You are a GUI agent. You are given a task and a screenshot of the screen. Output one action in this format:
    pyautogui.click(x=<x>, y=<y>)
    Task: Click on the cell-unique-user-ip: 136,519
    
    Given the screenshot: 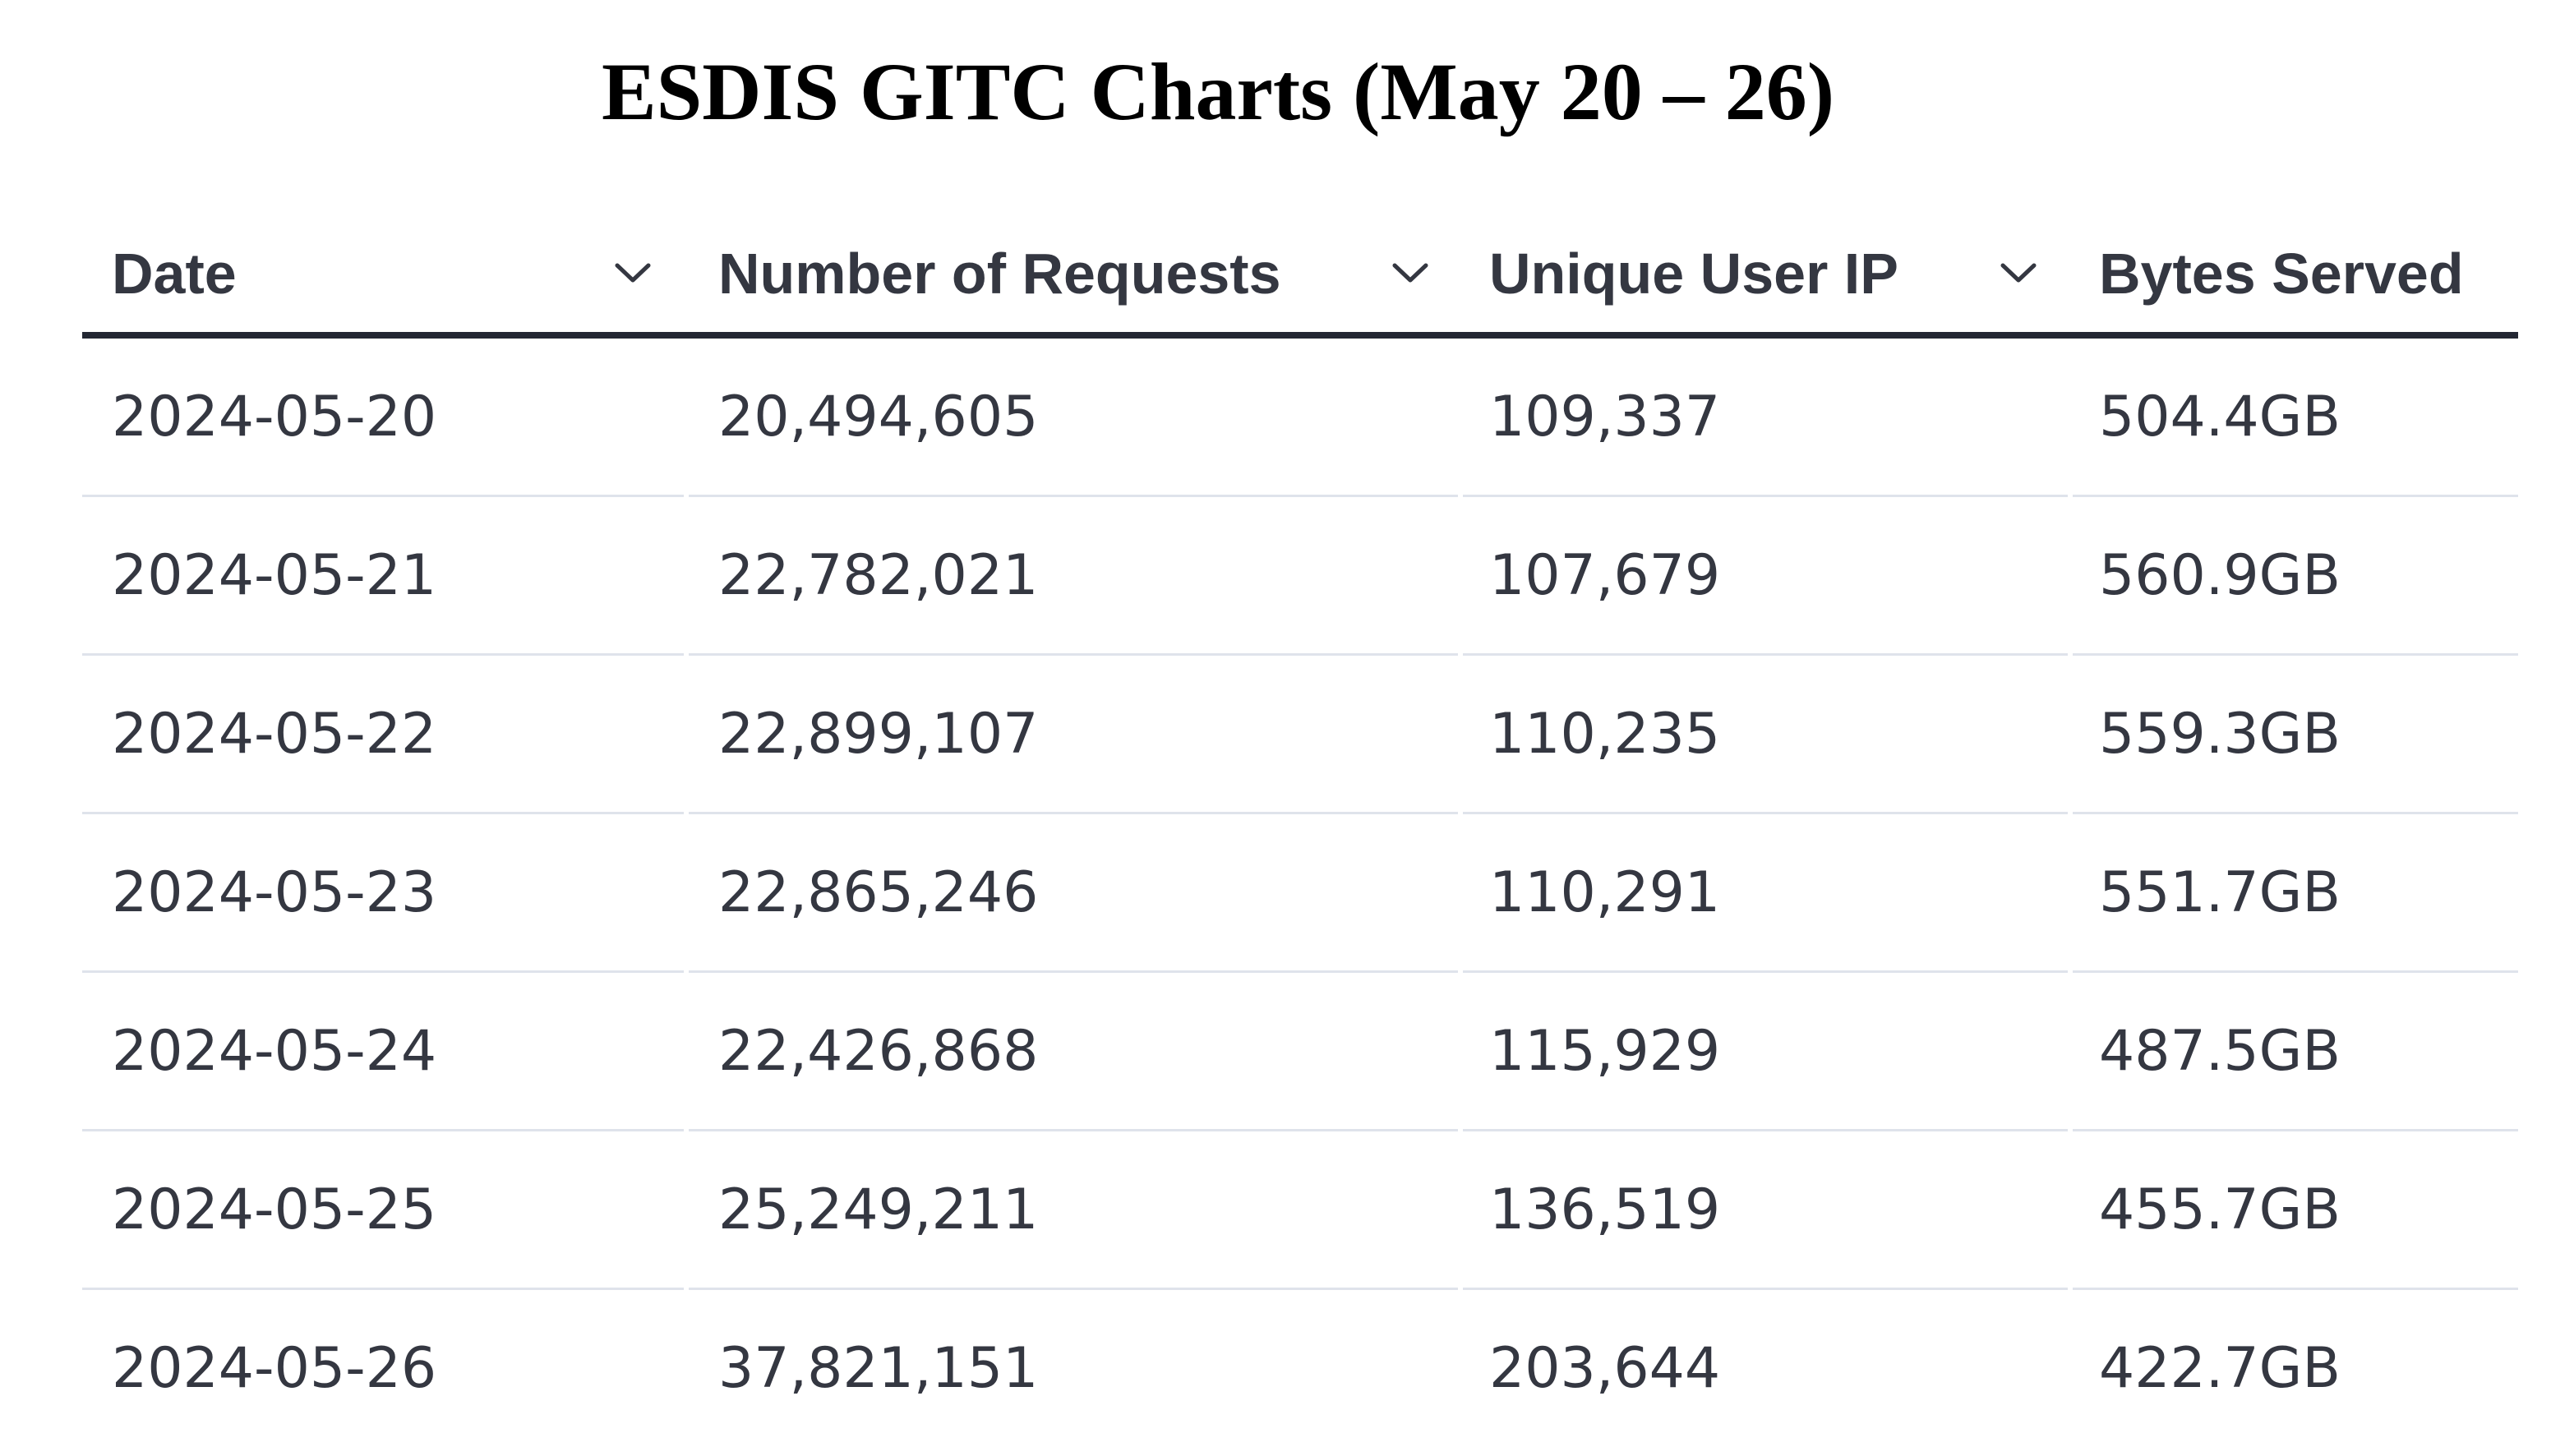 What is the action you would take?
    pyautogui.click(x=1605, y=1209)
    